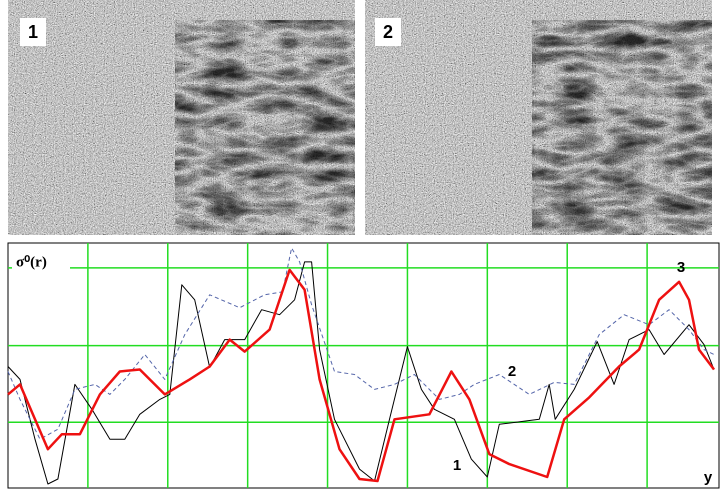 The height and width of the screenshot is (489, 720). I want to click on image-label: 1, so click(33, 32).